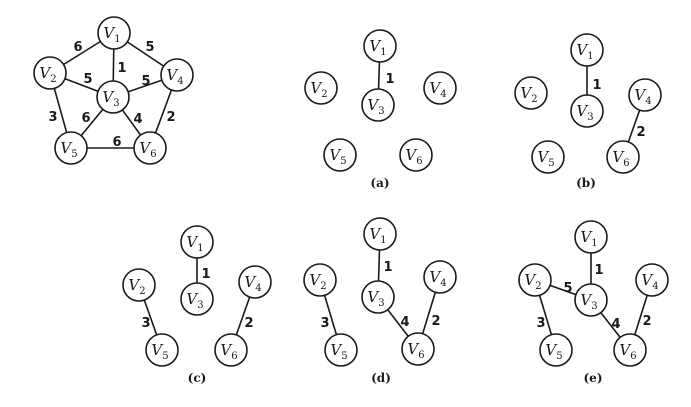 This screenshot has width=691, height=407. What do you see at coordinates (593, 378) in the screenshot?
I see `diagram-caption: (e)` at bounding box center [593, 378].